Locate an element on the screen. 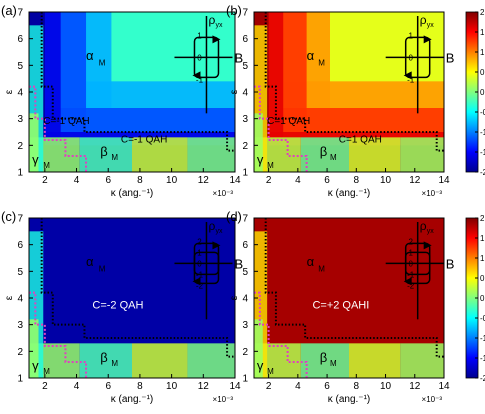  colorbar-tick-label: 0 is located at coordinates (482, 92).